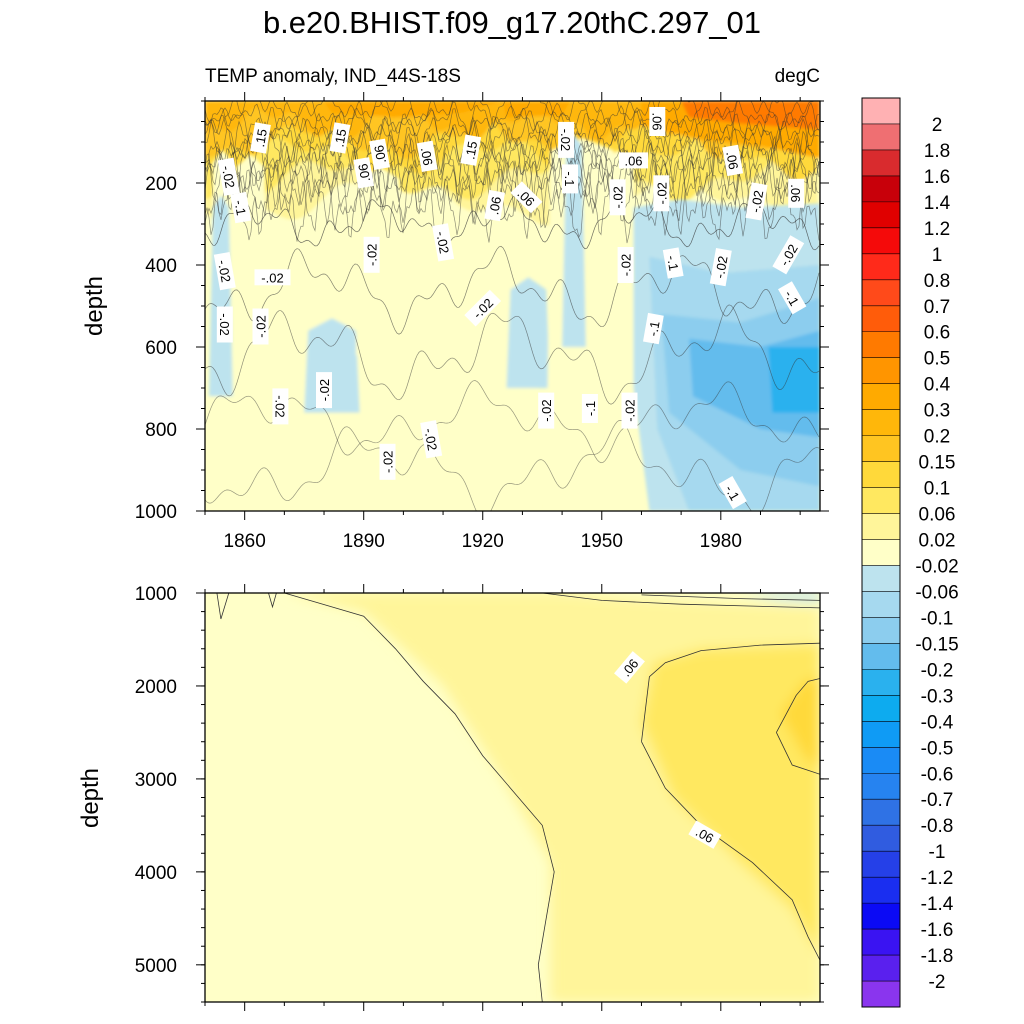  Describe the element at coordinates (937, 696) in the screenshot. I see `colorbar-label: -0.3` at that location.